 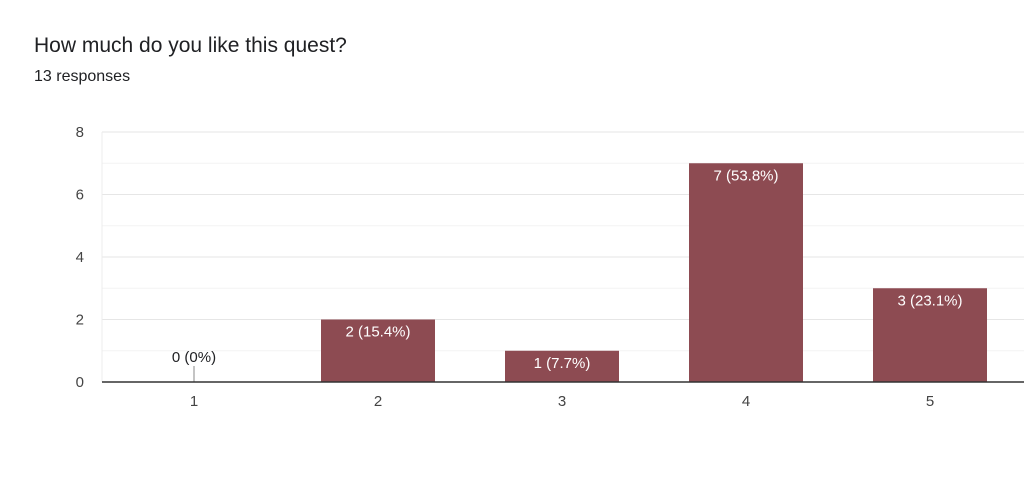 I want to click on y-tick-label: 6, so click(x=80, y=195).